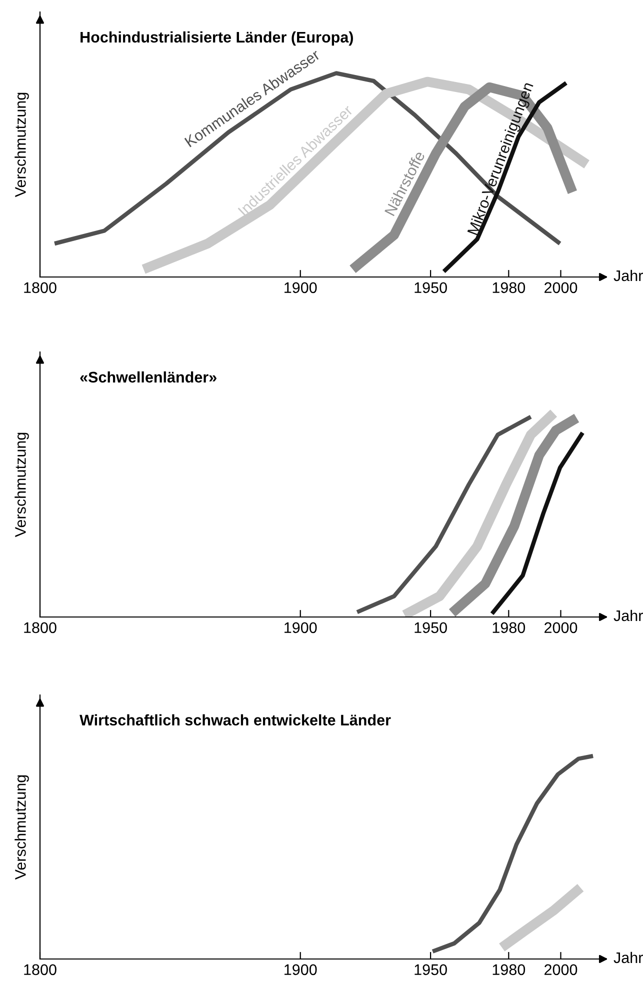  I want to click on chart-title: «Schwellenländer», so click(148, 377).